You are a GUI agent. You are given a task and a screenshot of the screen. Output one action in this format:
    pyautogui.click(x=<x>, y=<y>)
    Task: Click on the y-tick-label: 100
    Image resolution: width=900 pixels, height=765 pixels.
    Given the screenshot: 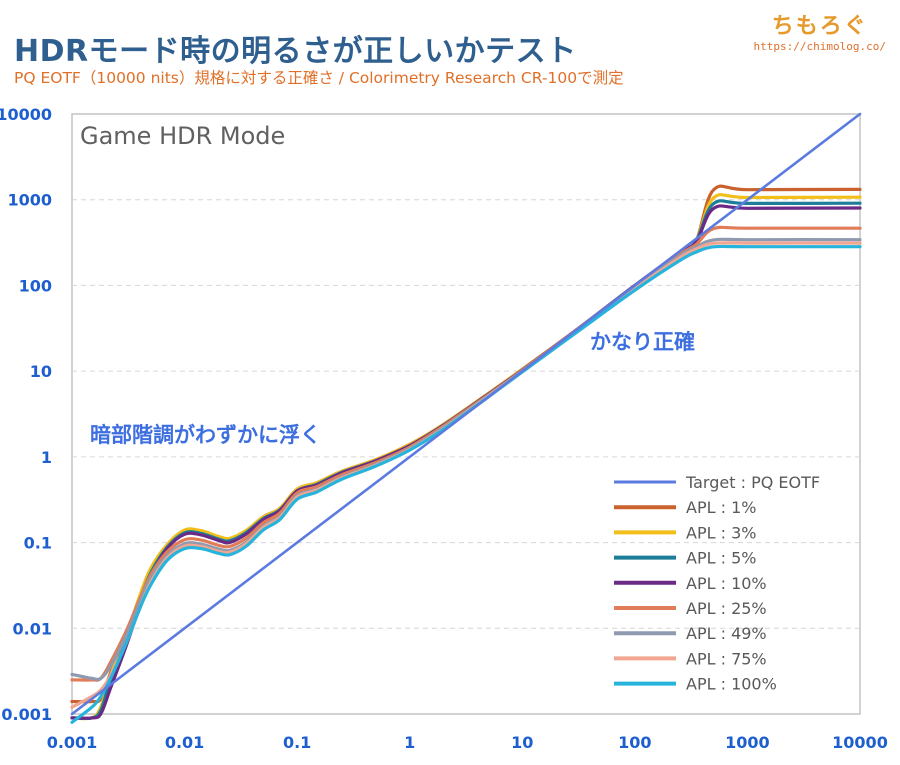 What is the action you would take?
    pyautogui.click(x=35, y=285)
    